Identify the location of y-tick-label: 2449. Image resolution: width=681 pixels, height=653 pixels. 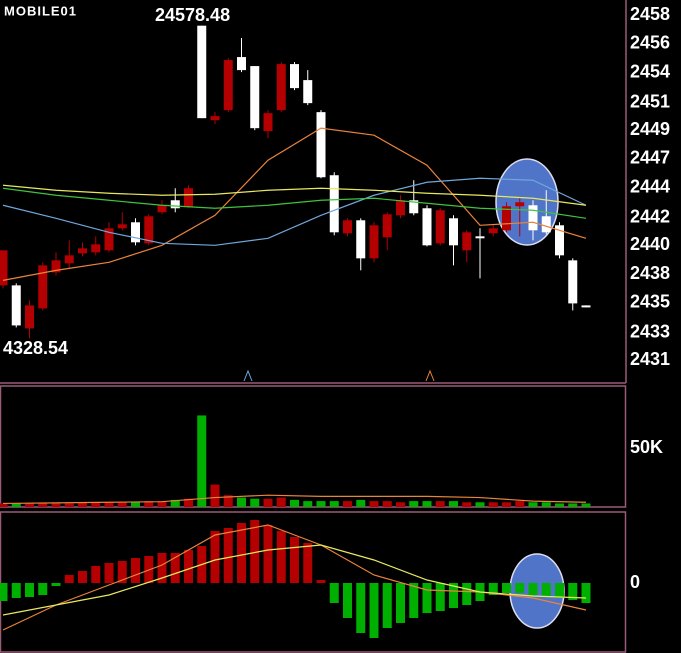
(650, 129).